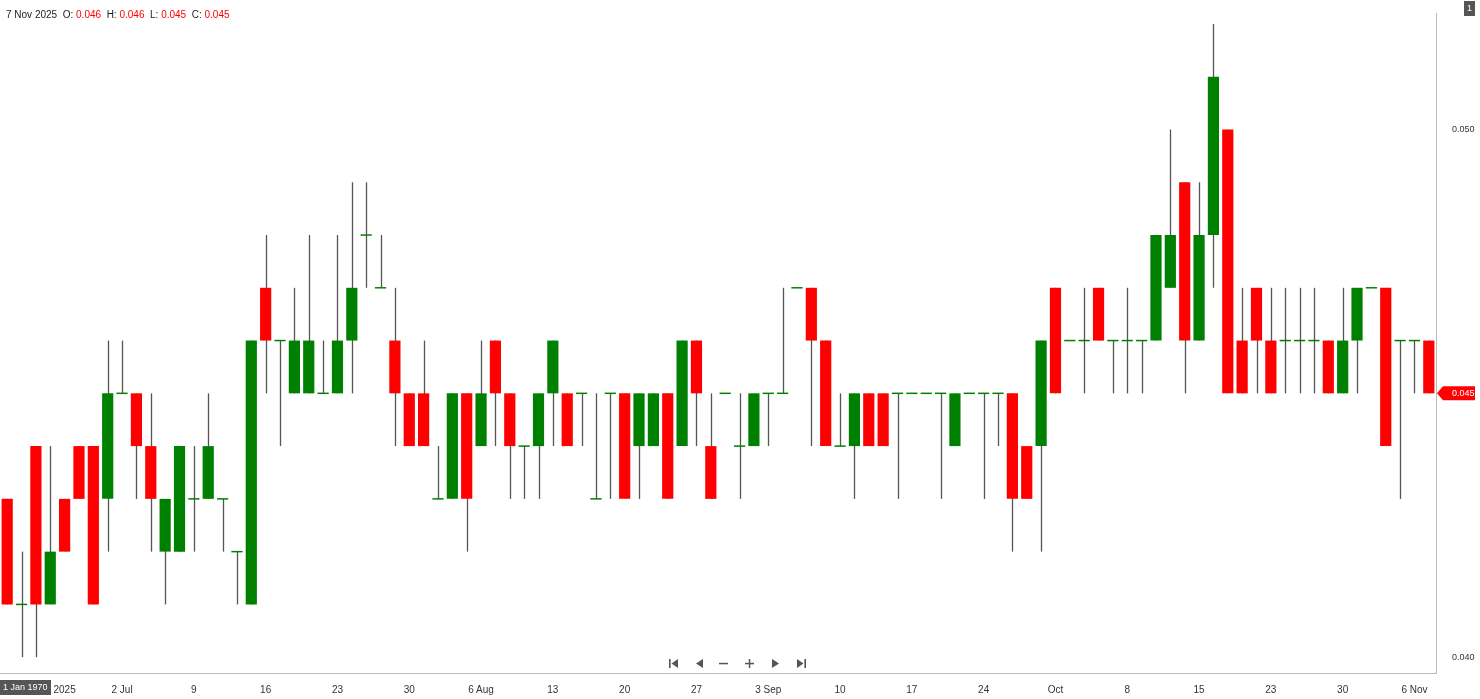  I want to click on y-tick-label: 0.040, so click(1463, 656).